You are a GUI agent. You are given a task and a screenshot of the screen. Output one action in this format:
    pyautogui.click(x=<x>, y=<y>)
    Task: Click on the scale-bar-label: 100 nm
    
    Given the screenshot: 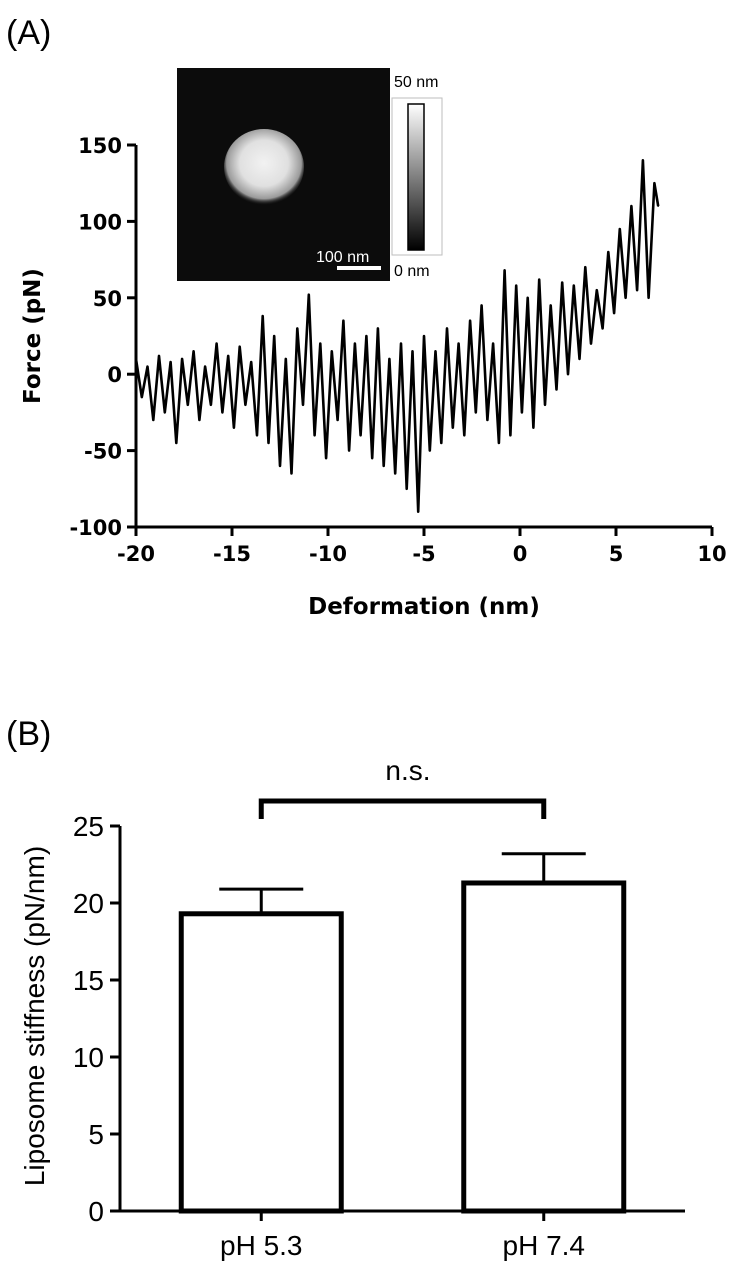 What is the action you would take?
    pyautogui.click(x=342, y=257)
    